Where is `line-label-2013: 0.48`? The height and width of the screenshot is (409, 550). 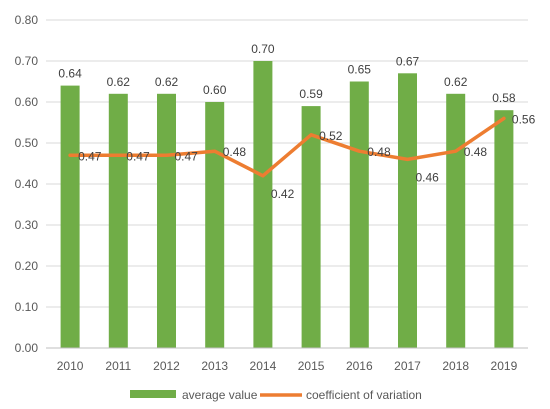 line-label-2013: 0.48 is located at coordinates (235, 152).